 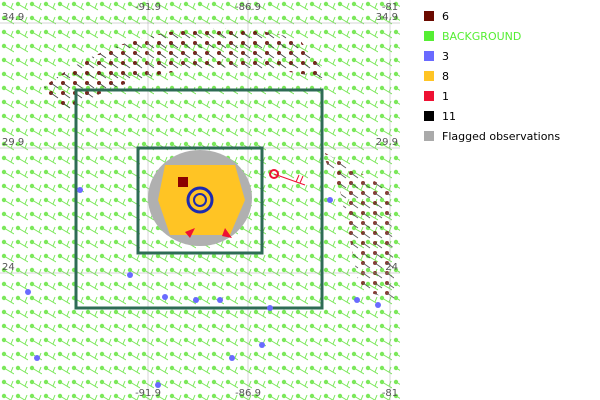 I want to click on center-ring, so click(x=200, y=200).